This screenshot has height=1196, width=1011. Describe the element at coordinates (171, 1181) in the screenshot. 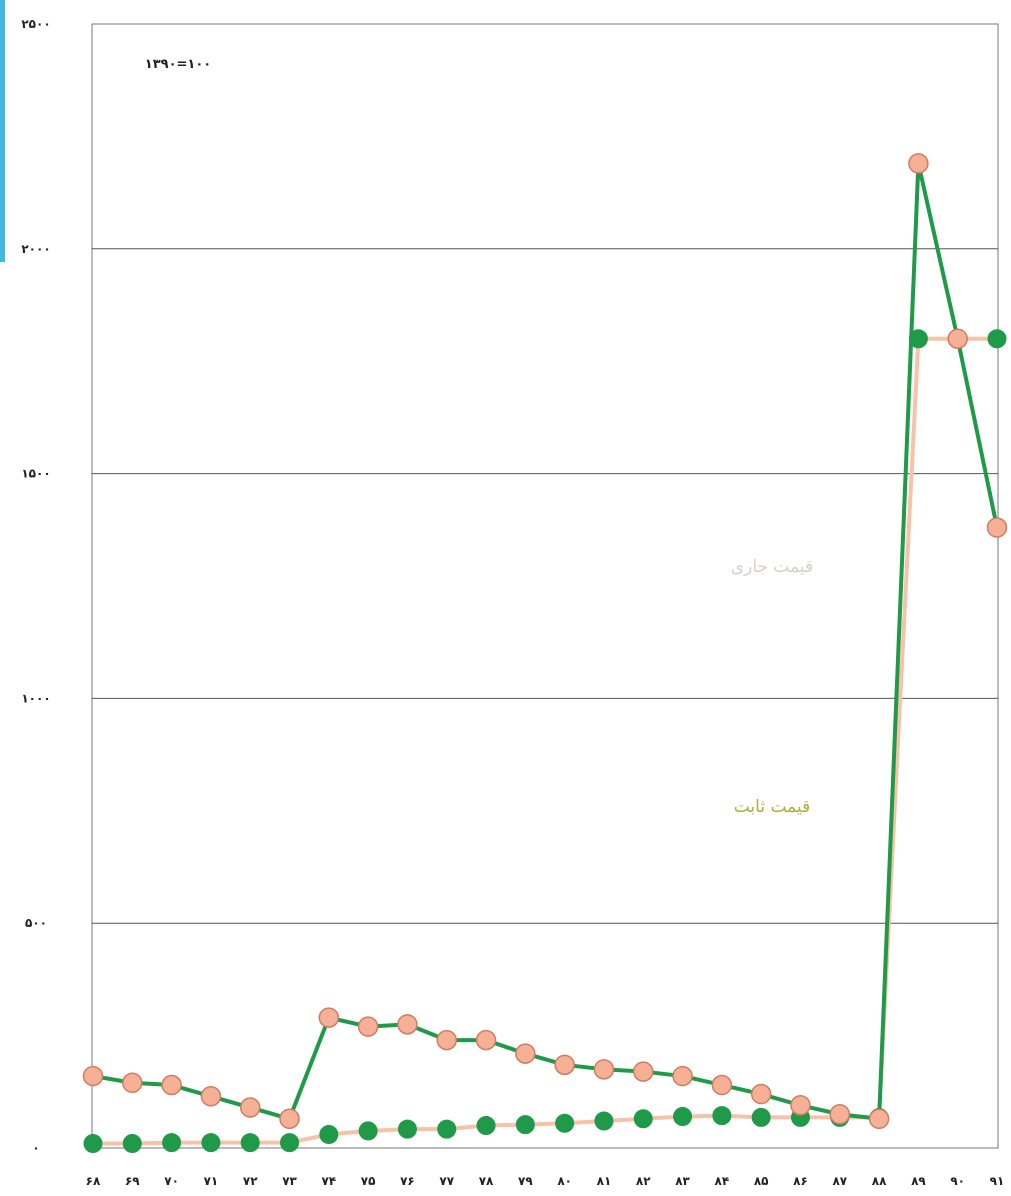

I see `x-tick-label: ۷۰` at that location.